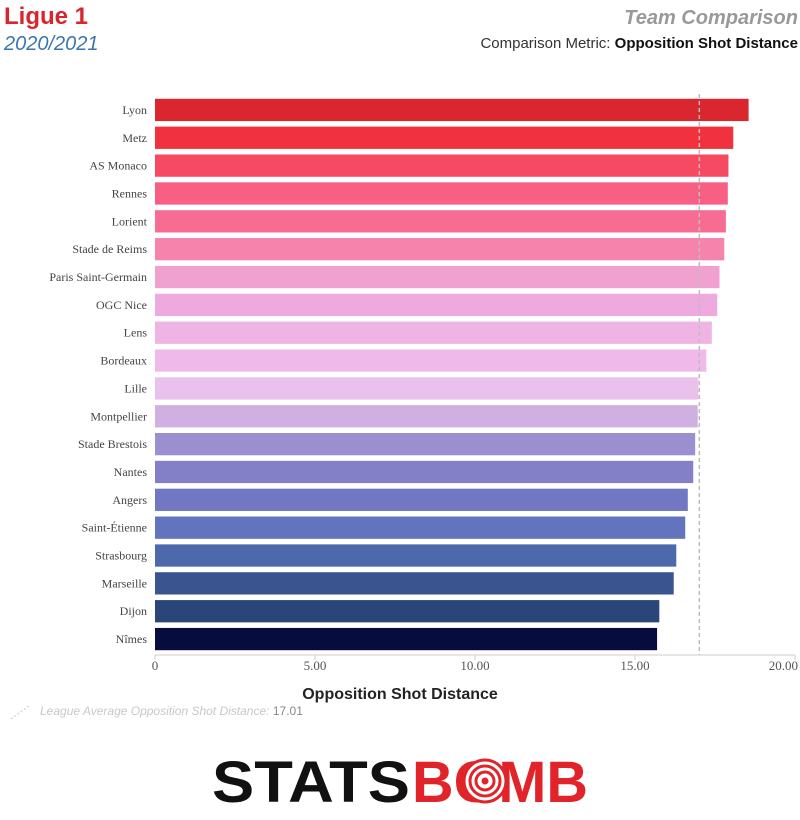  I want to click on team-label: Stade de Reims, so click(109, 249).